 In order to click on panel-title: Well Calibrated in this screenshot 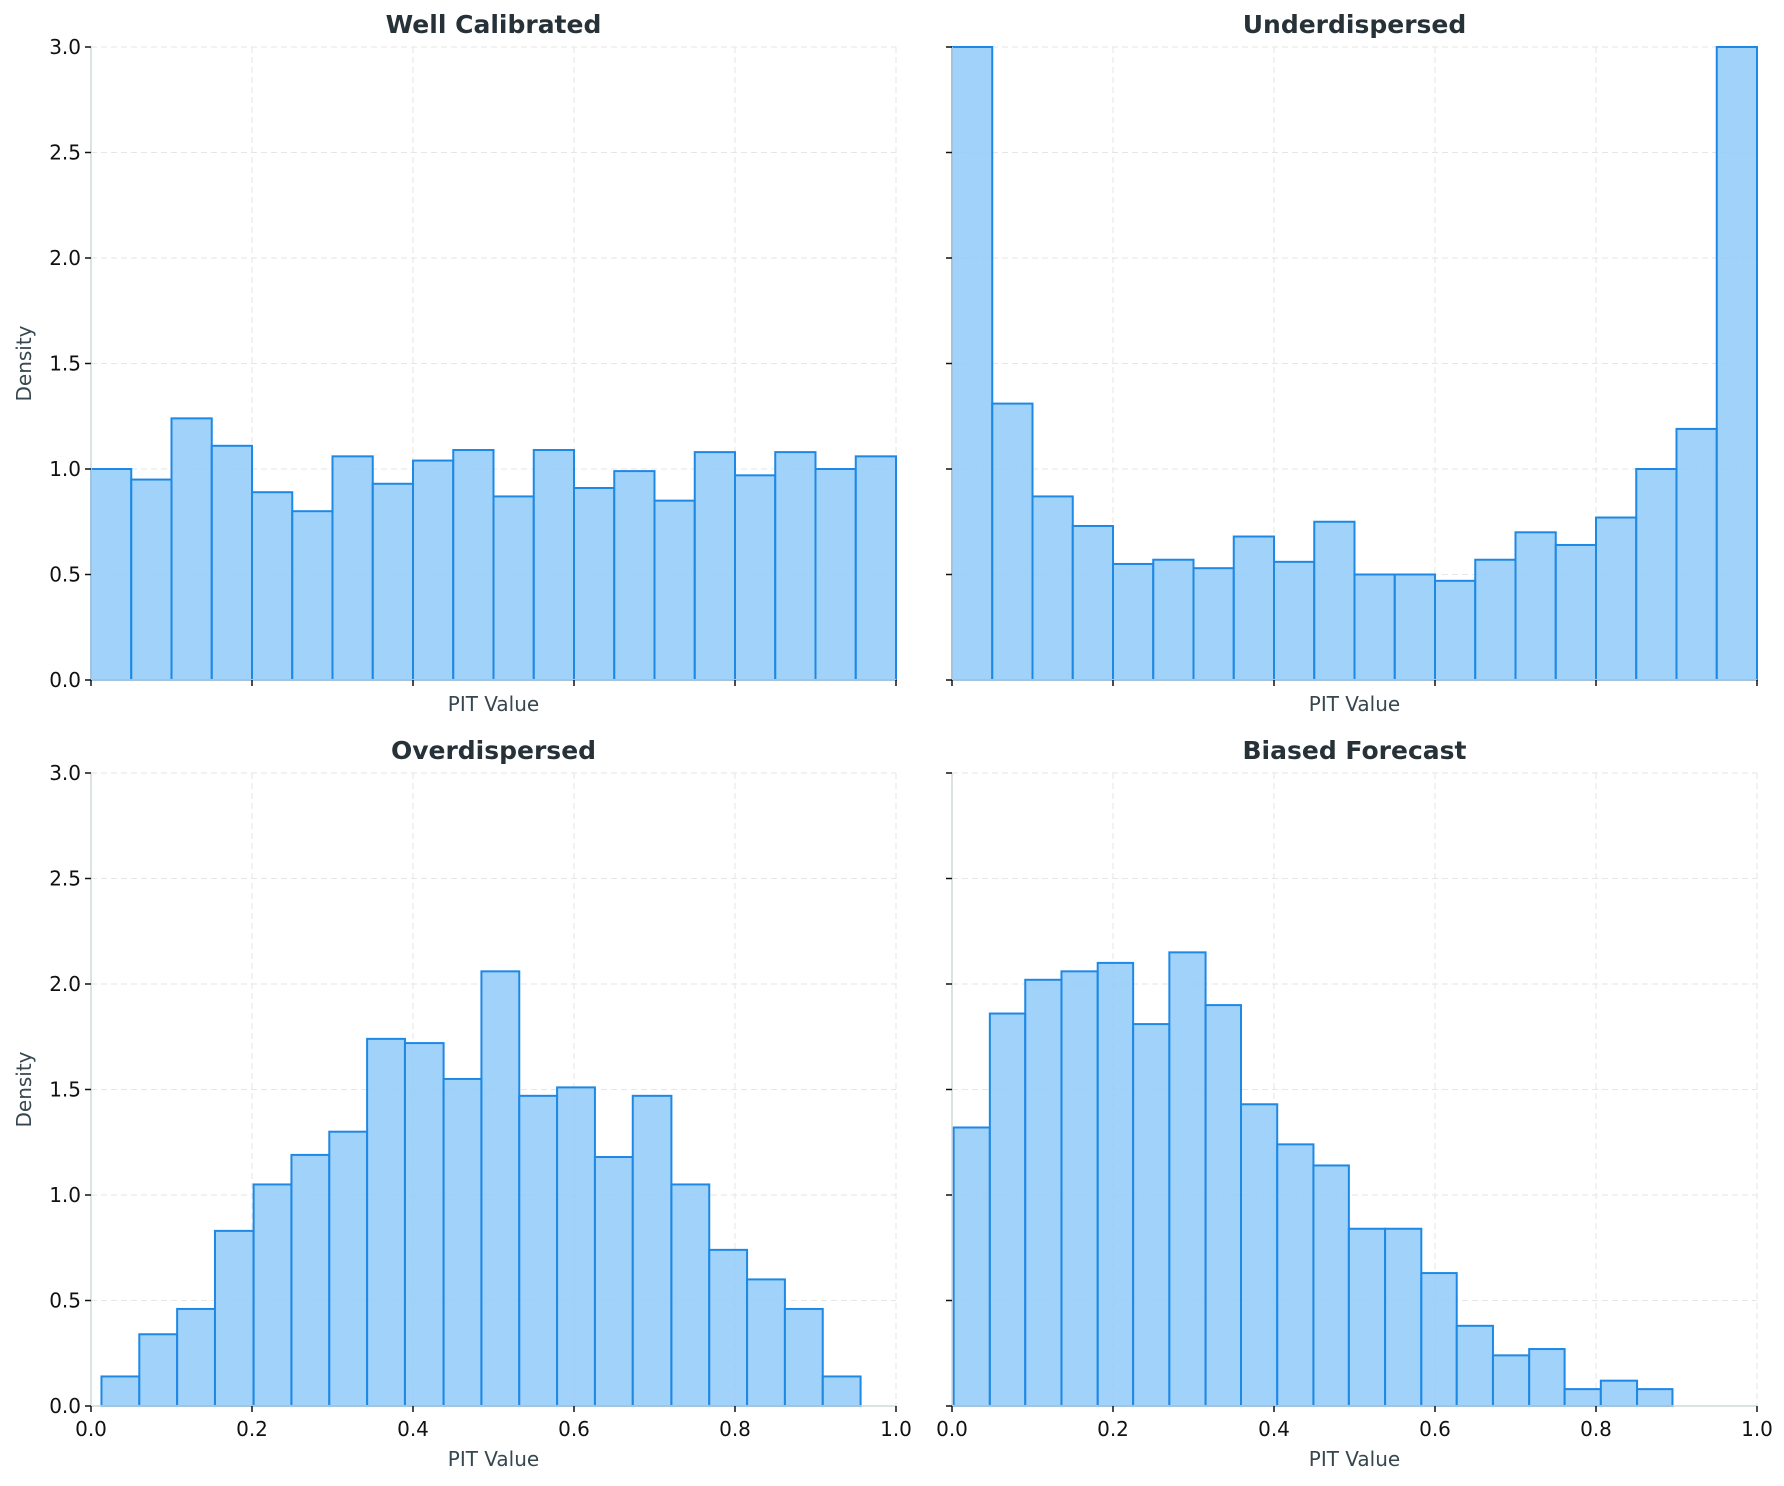, I will do `click(494, 24)`.